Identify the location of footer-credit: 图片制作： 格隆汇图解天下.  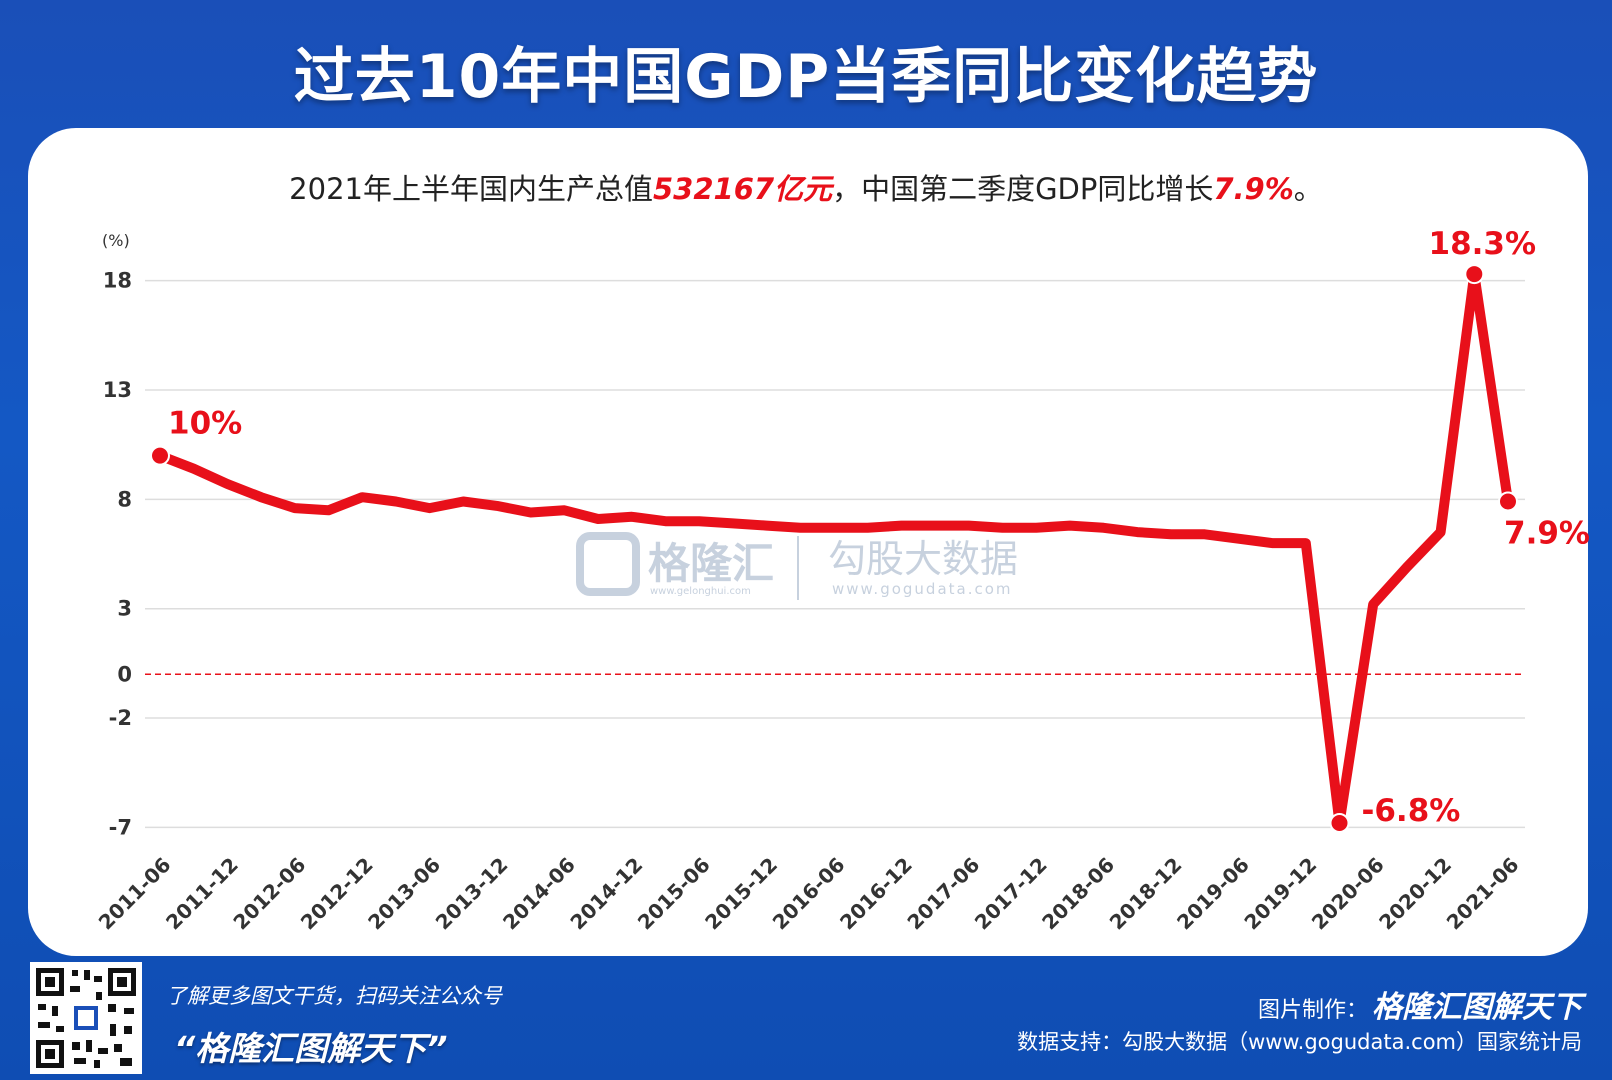
(1420, 1004).